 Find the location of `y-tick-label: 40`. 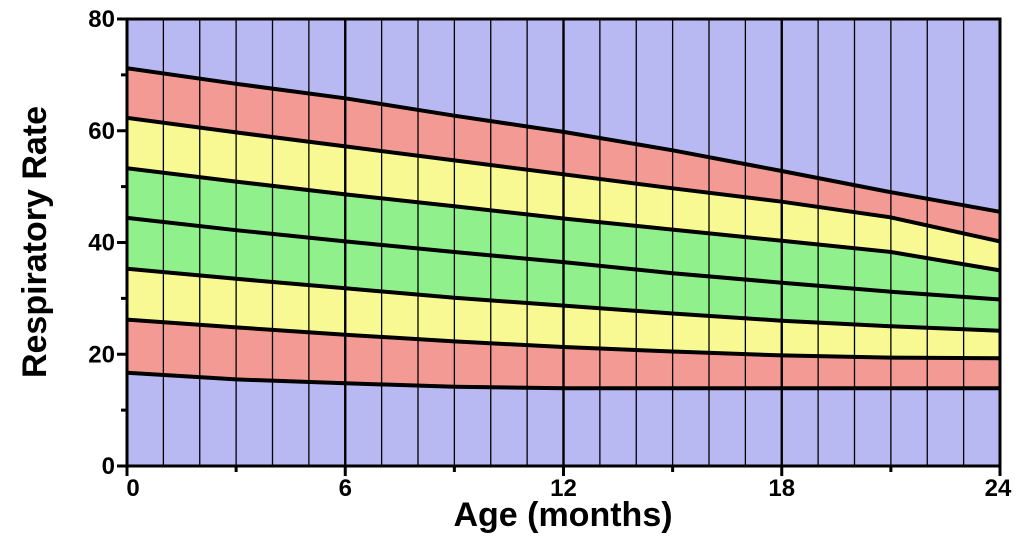

y-tick-label: 40 is located at coordinates (101, 243).